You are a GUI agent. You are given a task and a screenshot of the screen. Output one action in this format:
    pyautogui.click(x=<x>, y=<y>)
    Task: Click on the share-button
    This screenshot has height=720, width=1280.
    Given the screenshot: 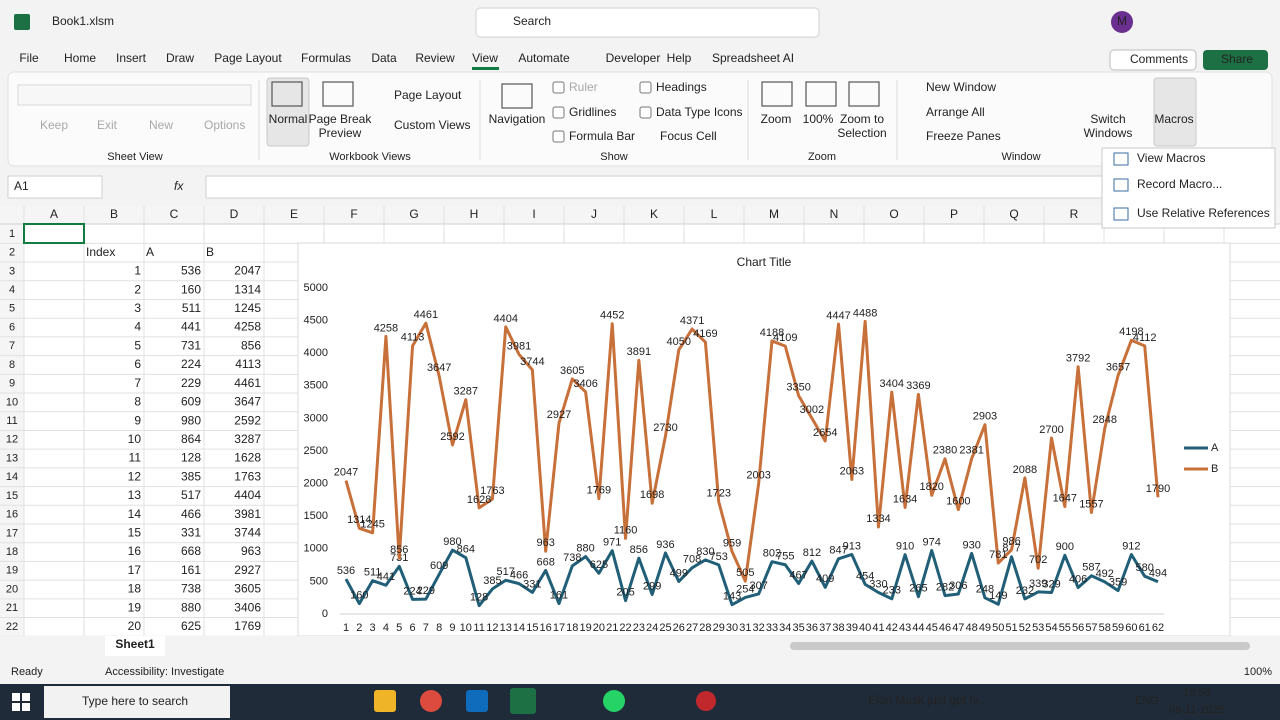 What is the action you would take?
    pyautogui.click(x=1235, y=60)
    